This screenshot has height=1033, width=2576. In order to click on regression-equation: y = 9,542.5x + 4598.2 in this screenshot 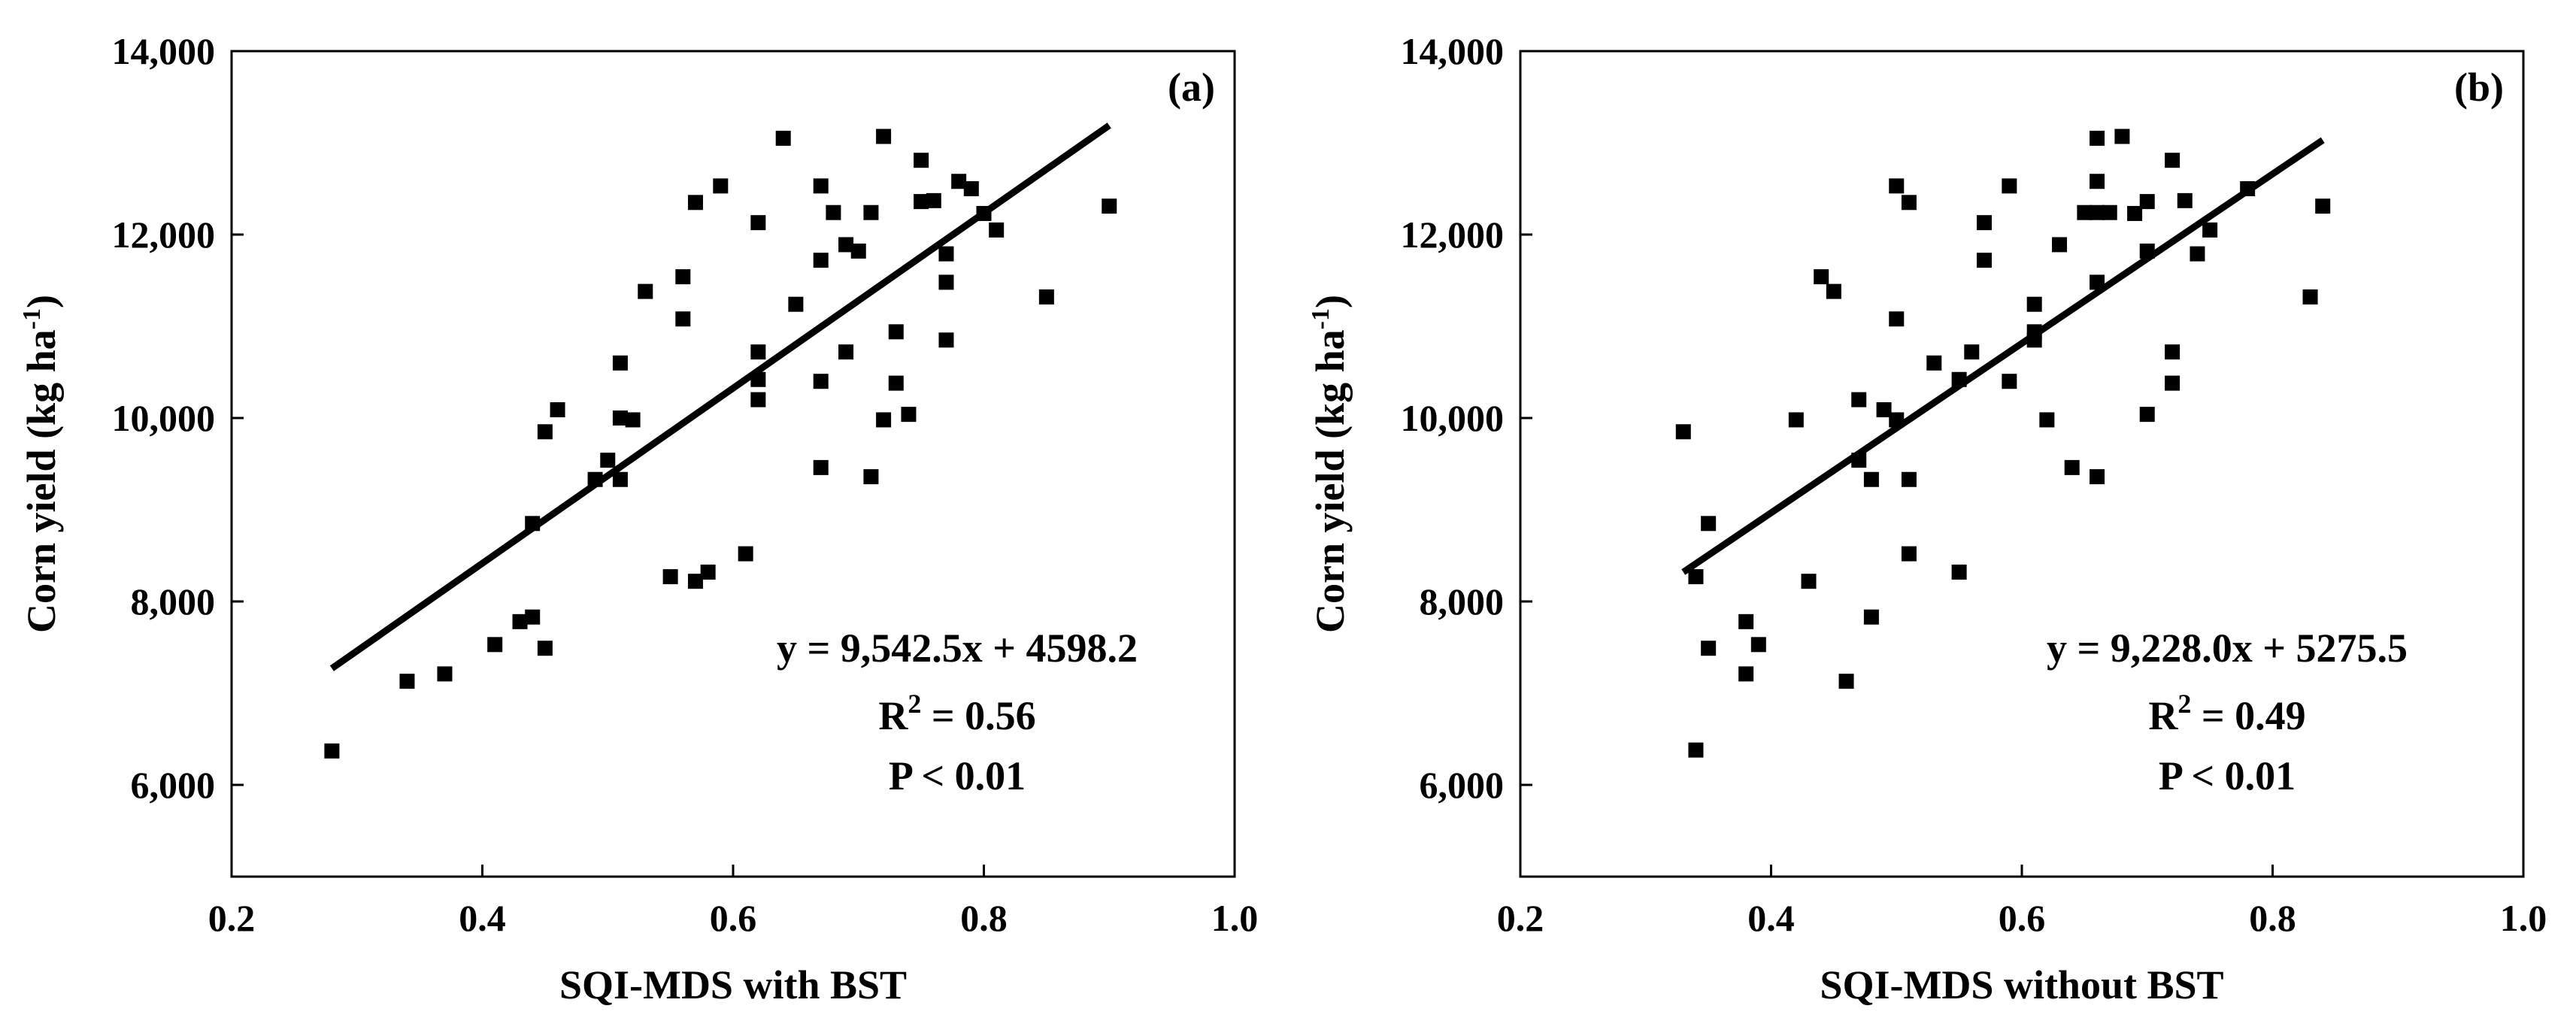, I will do `click(957, 648)`.